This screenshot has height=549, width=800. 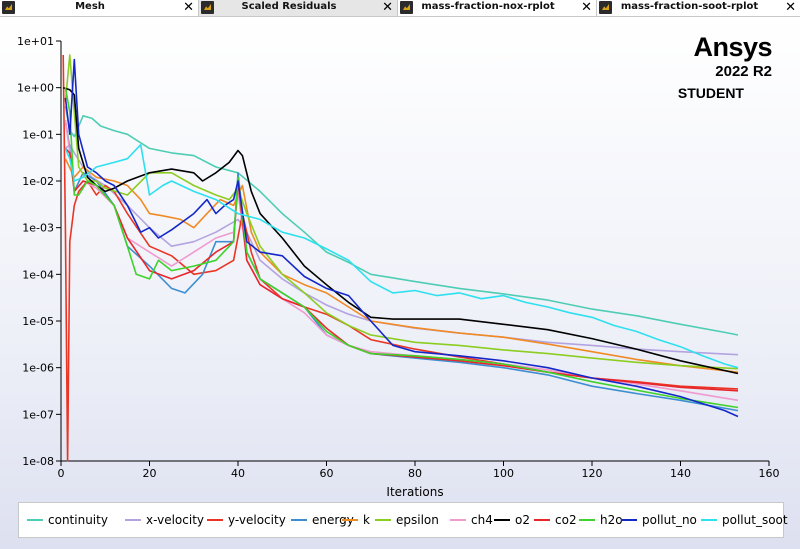 I want to click on legend-item-pollut_no: pollut_no, so click(x=659, y=520).